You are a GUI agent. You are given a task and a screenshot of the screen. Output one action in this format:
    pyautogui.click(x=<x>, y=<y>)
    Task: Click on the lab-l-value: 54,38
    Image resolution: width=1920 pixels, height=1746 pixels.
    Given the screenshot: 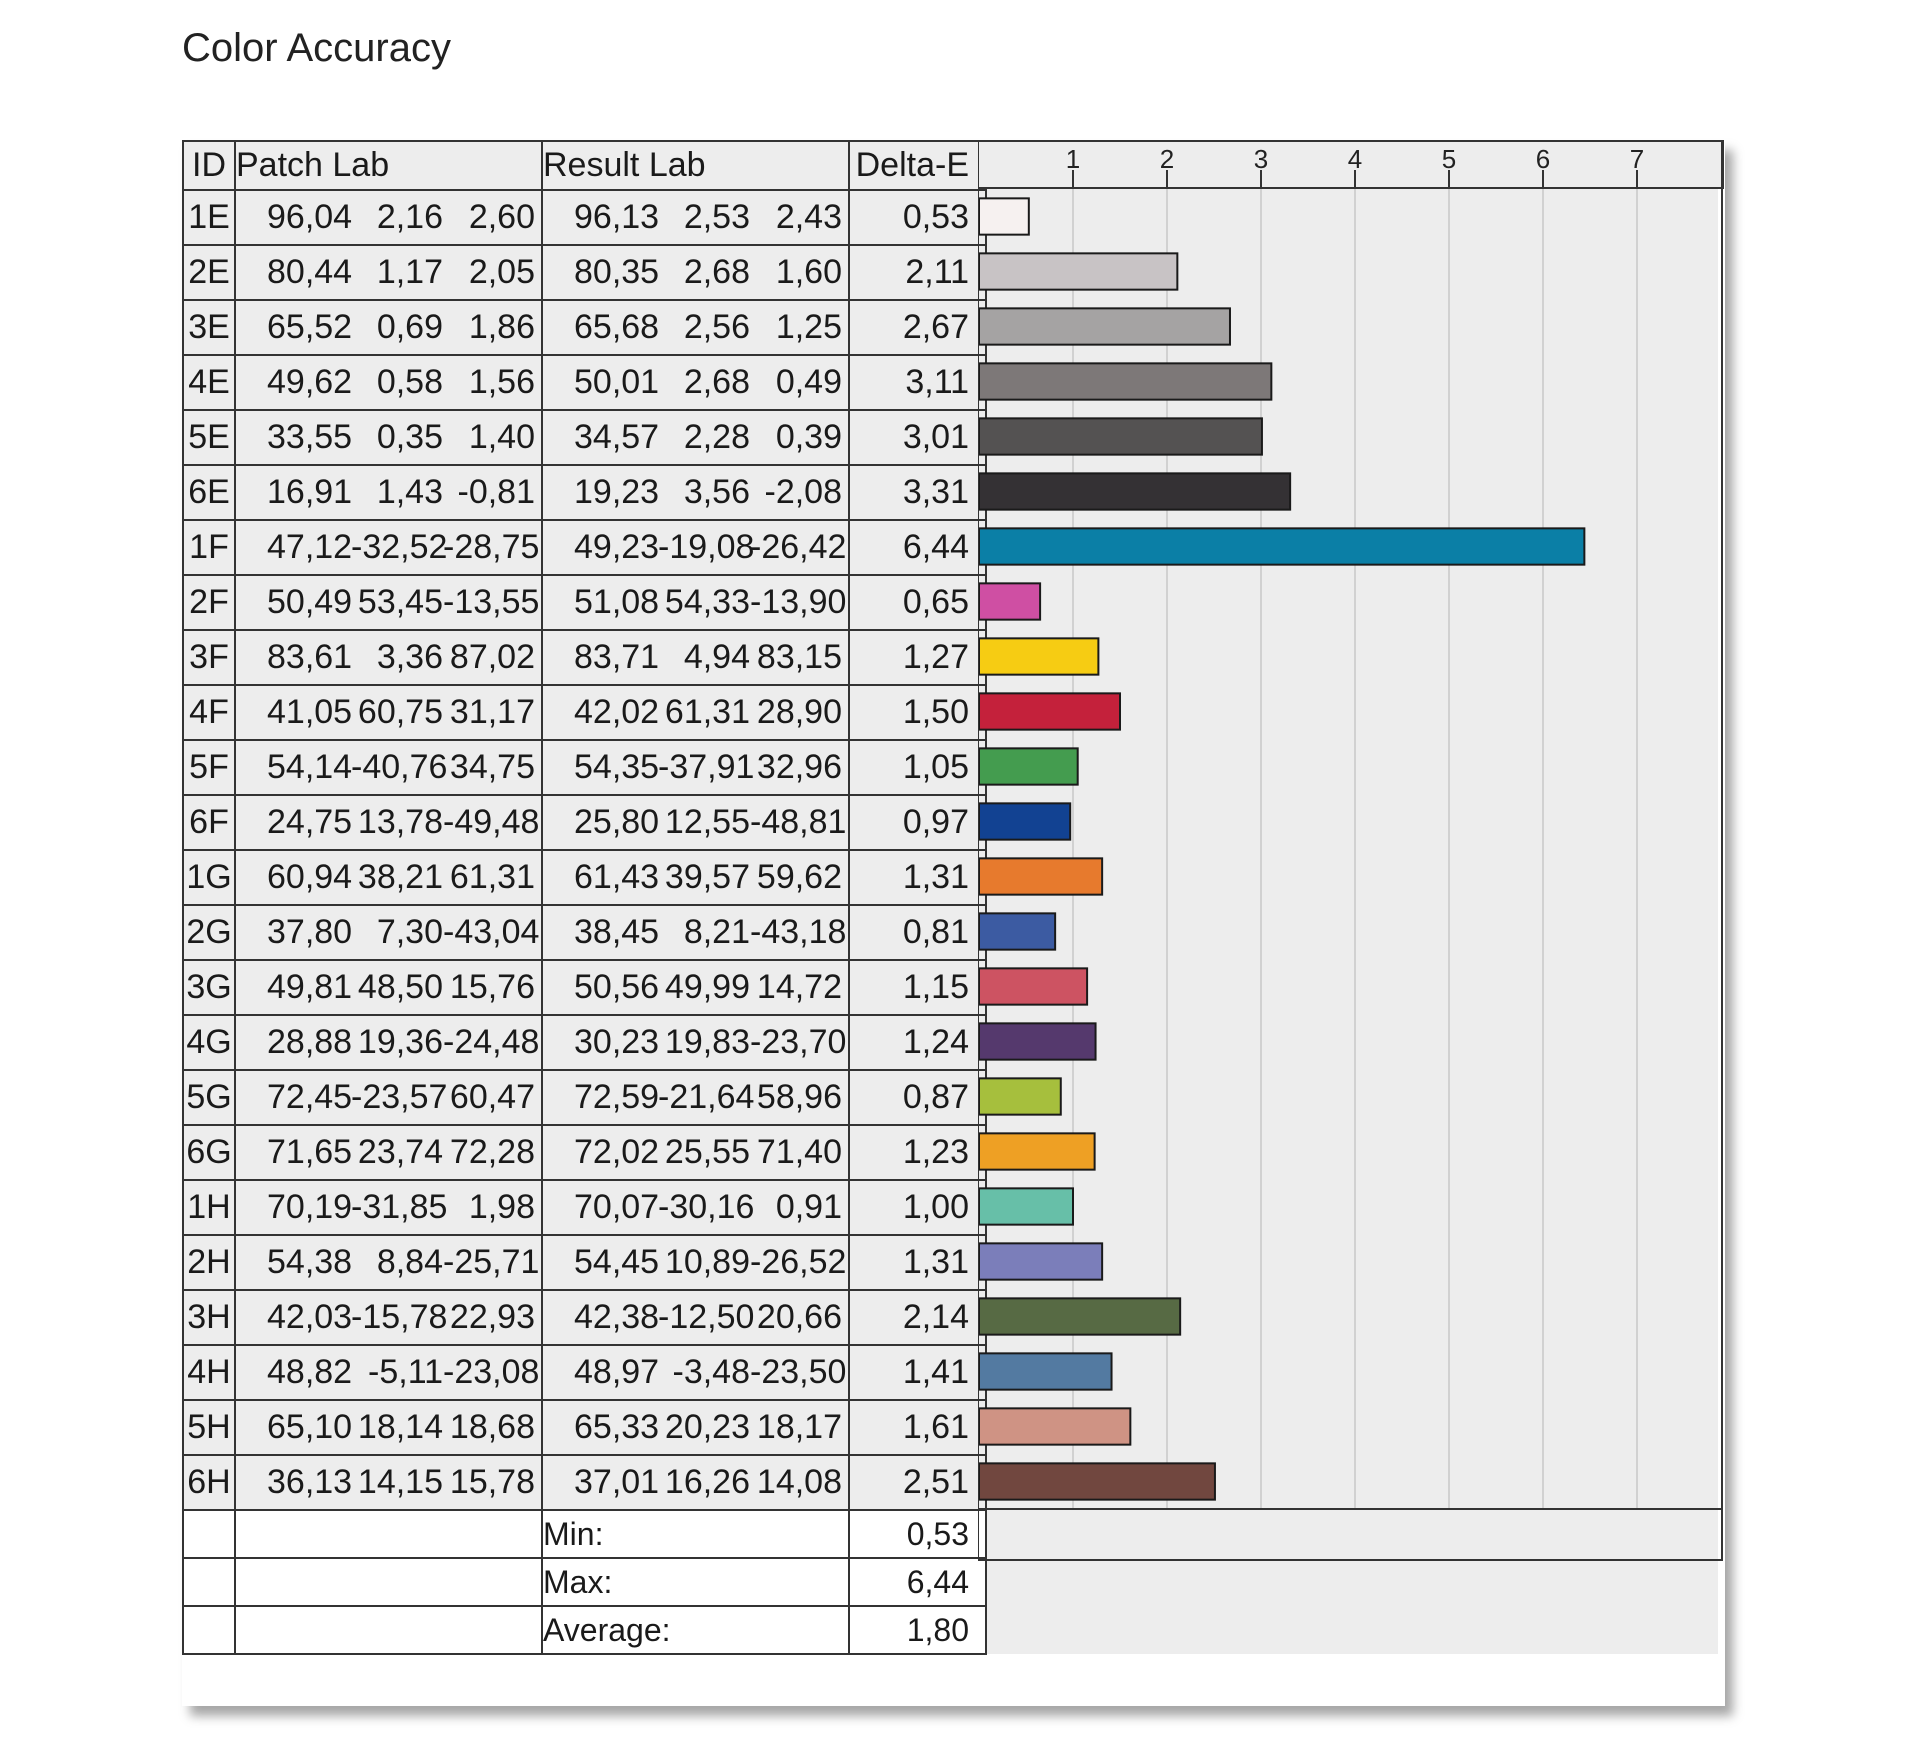 What is the action you would take?
    pyautogui.click(x=310, y=1262)
    